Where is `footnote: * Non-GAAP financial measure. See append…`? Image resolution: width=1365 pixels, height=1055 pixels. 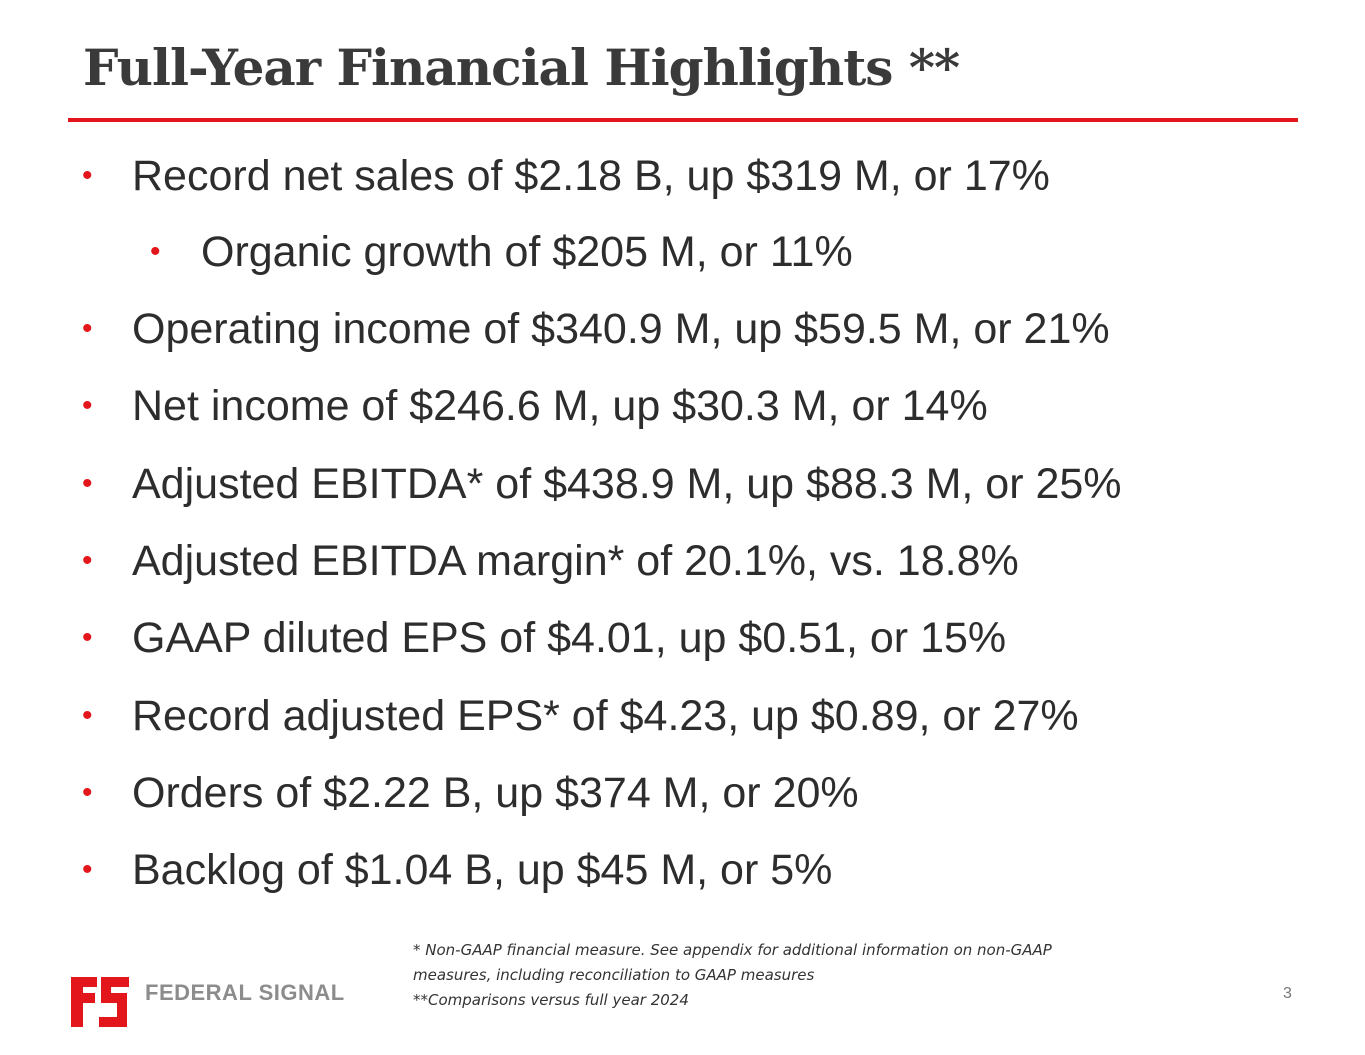
footnote: * Non-GAAP financial measure. See append… is located at coordinates (793, 975).